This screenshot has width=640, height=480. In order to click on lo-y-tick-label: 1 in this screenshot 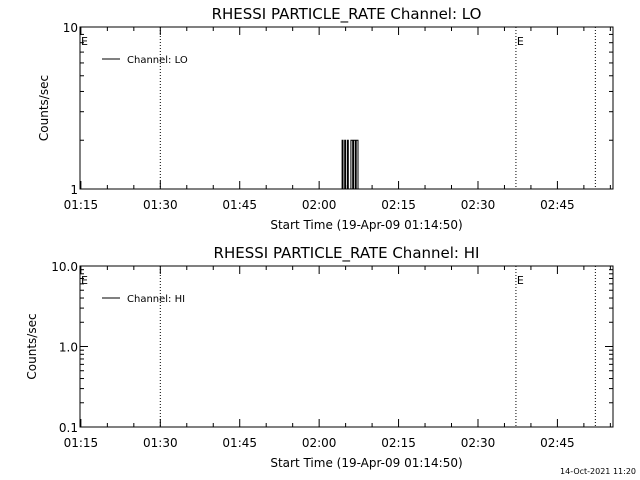, I will do `click(74, 190)`.